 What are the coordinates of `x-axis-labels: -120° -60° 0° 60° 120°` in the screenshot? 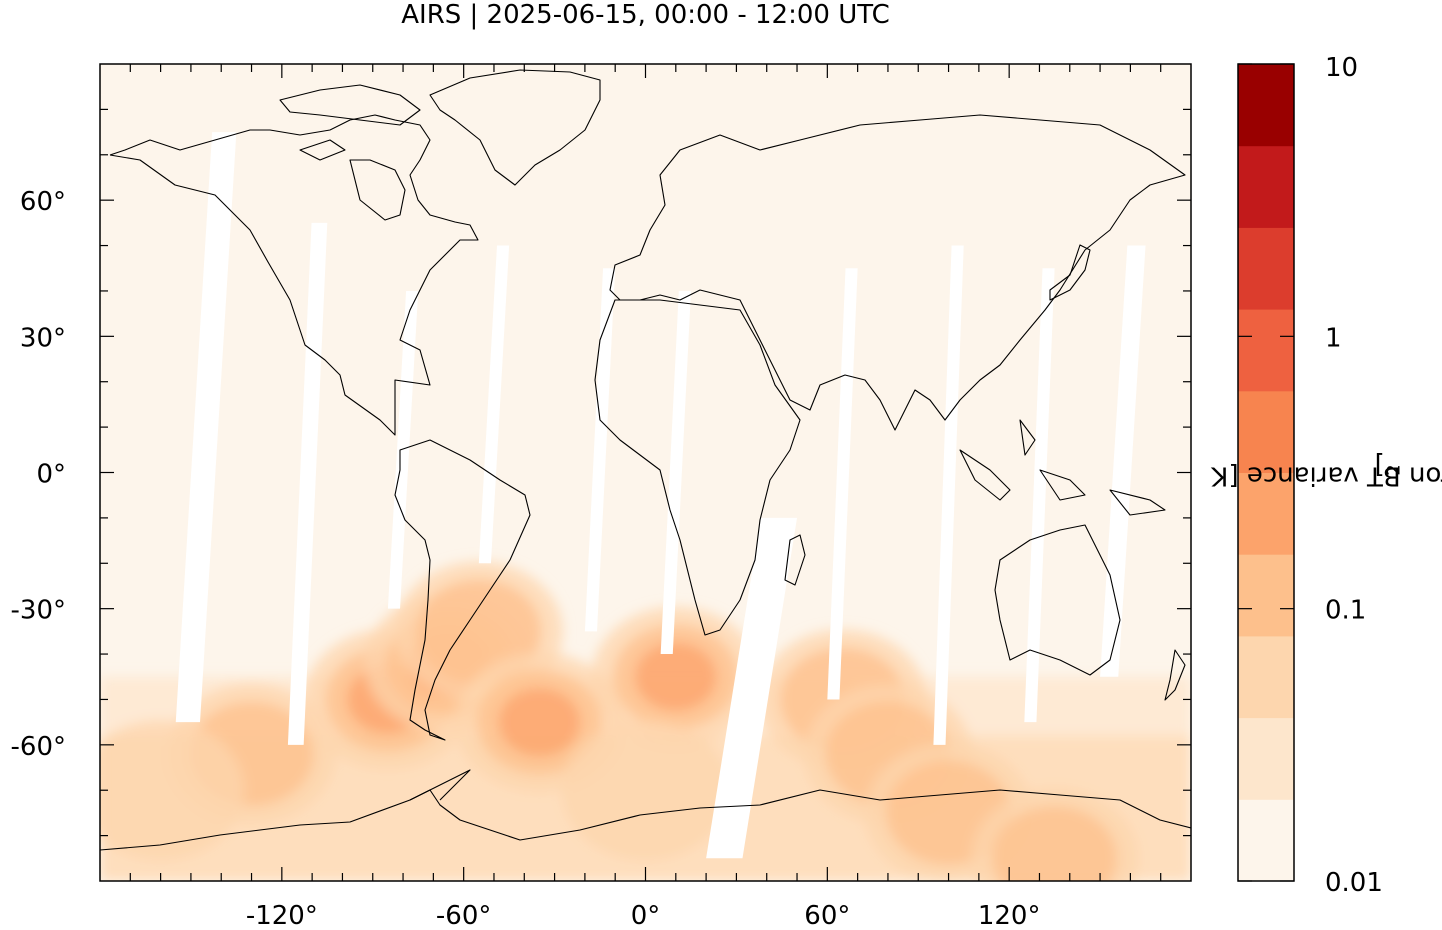 It's located at (643, 915).